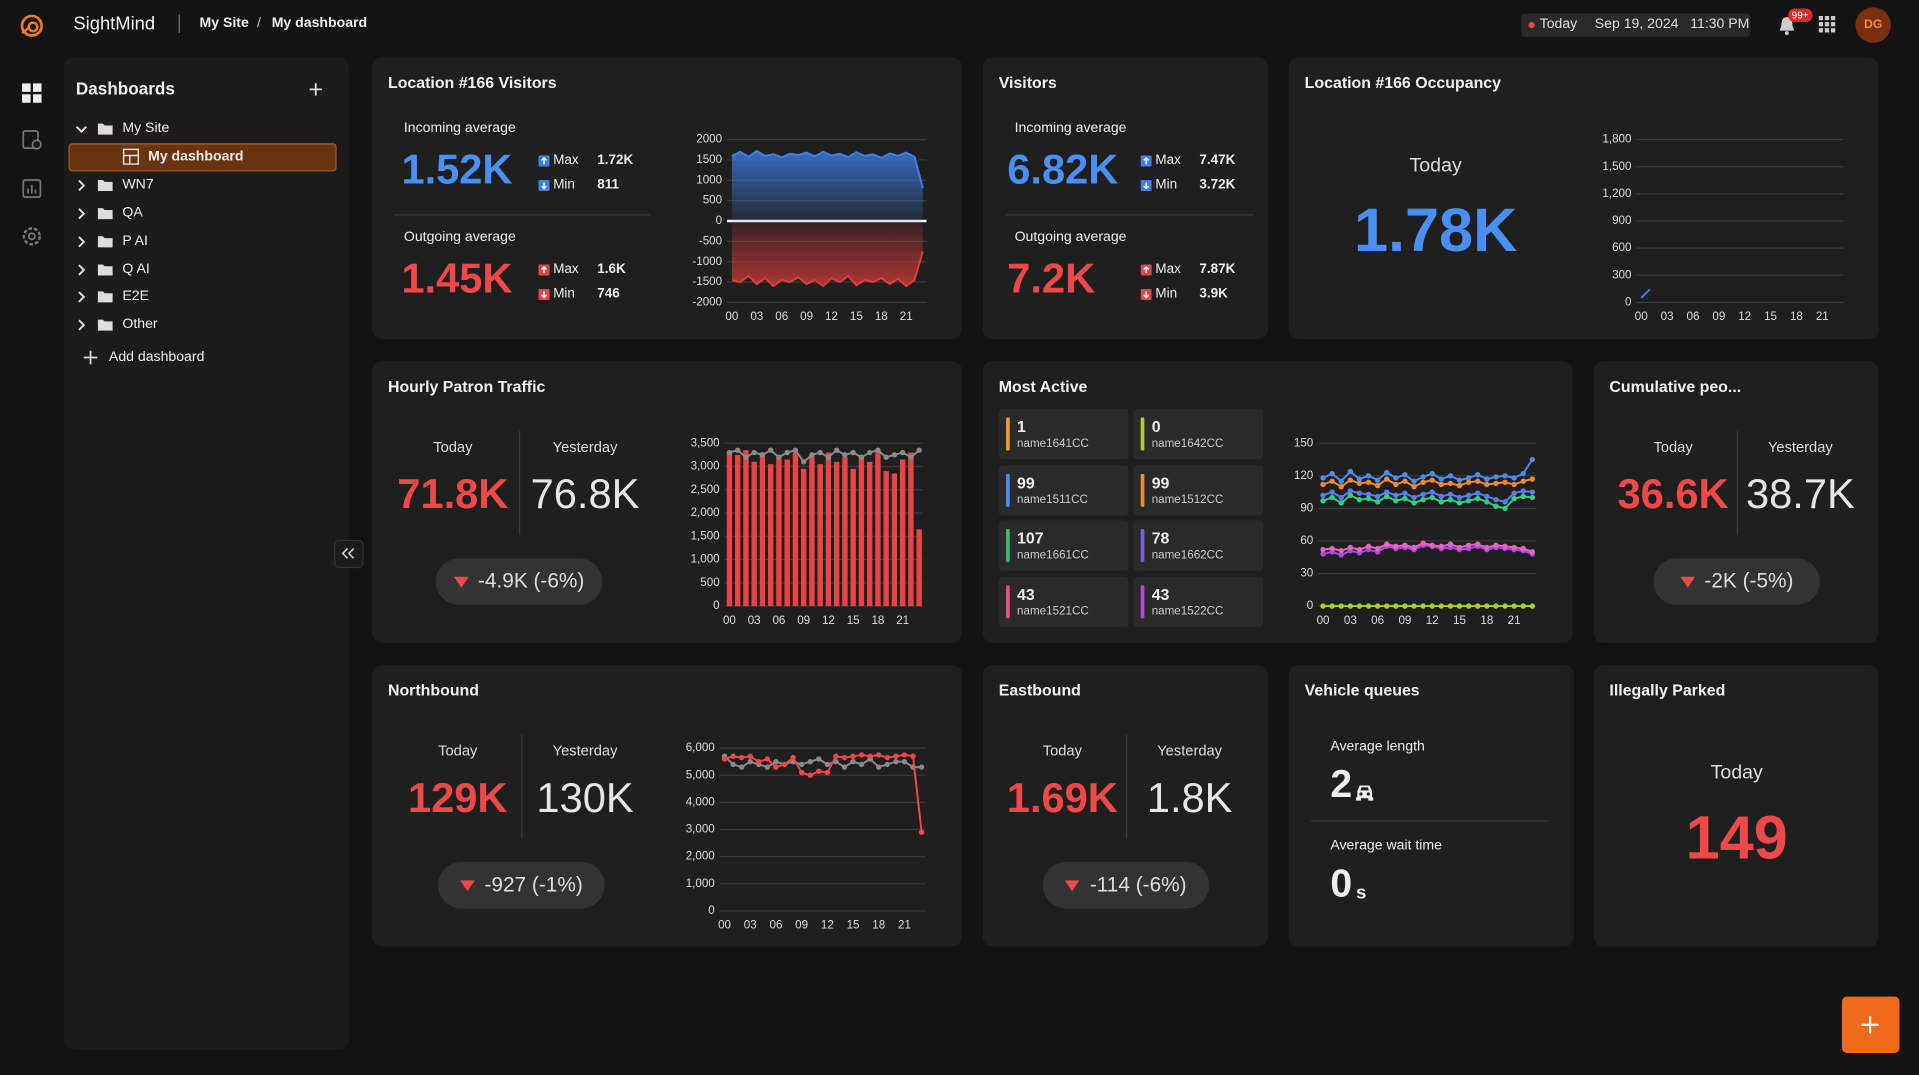  What do you see at coordinates (1198, 434) in the screenshot?
I see `tile: 0 name1642CC` at bounding box center [1198, 434].